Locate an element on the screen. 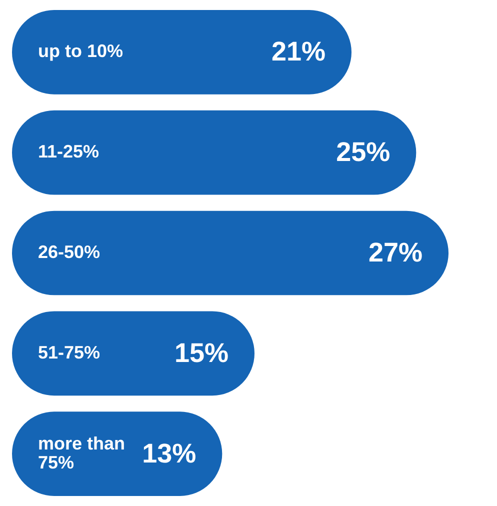 This screenshot has height=506, width=497. data-label: 21% is located at coordinates (298, 51).